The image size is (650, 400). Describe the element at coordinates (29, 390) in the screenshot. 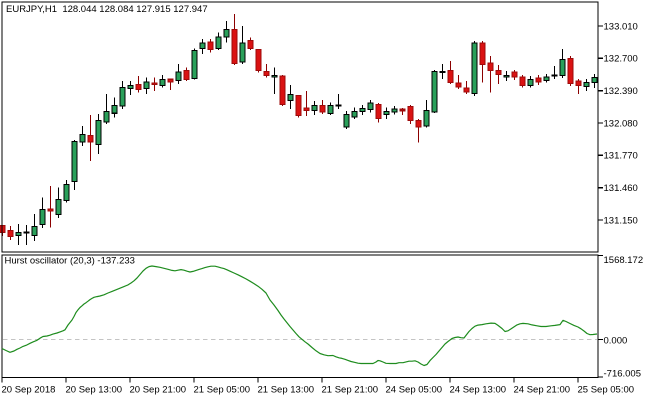

I see `svg-text: 20 Sep 2018` at that location.